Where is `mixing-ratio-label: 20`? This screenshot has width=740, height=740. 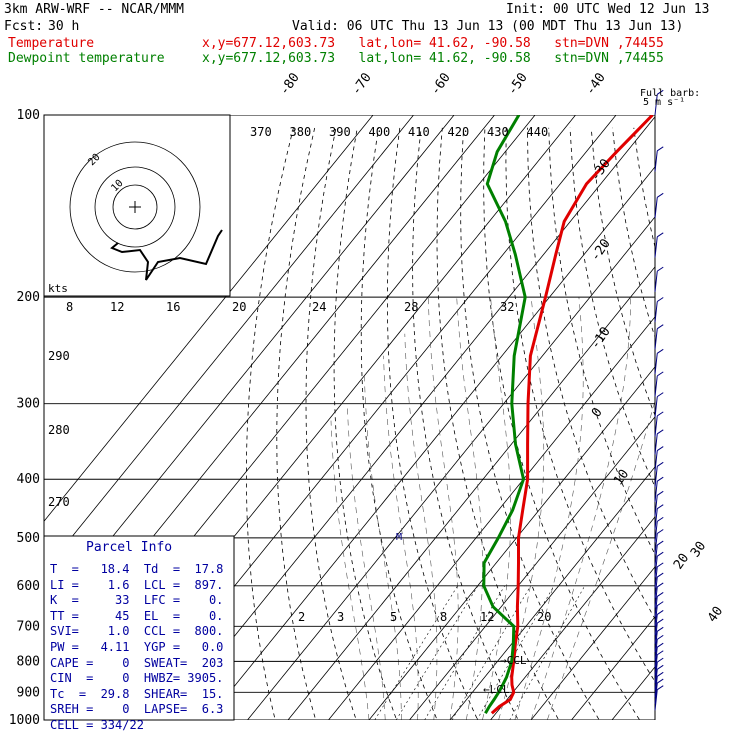
mixing-ratio-label: 20 is located at coordinates (544, 617).